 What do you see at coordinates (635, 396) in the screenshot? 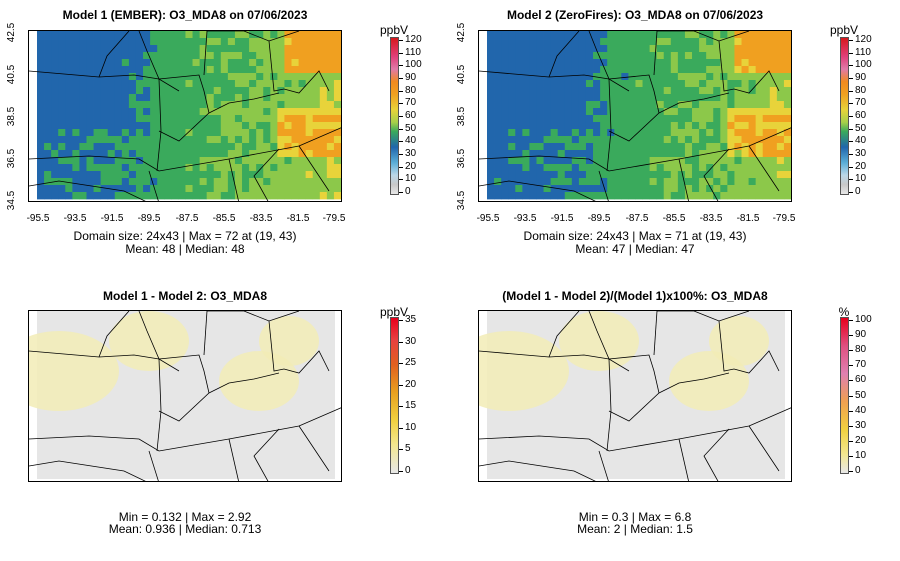
I see `map-plot` at bounding box center [635, 396].